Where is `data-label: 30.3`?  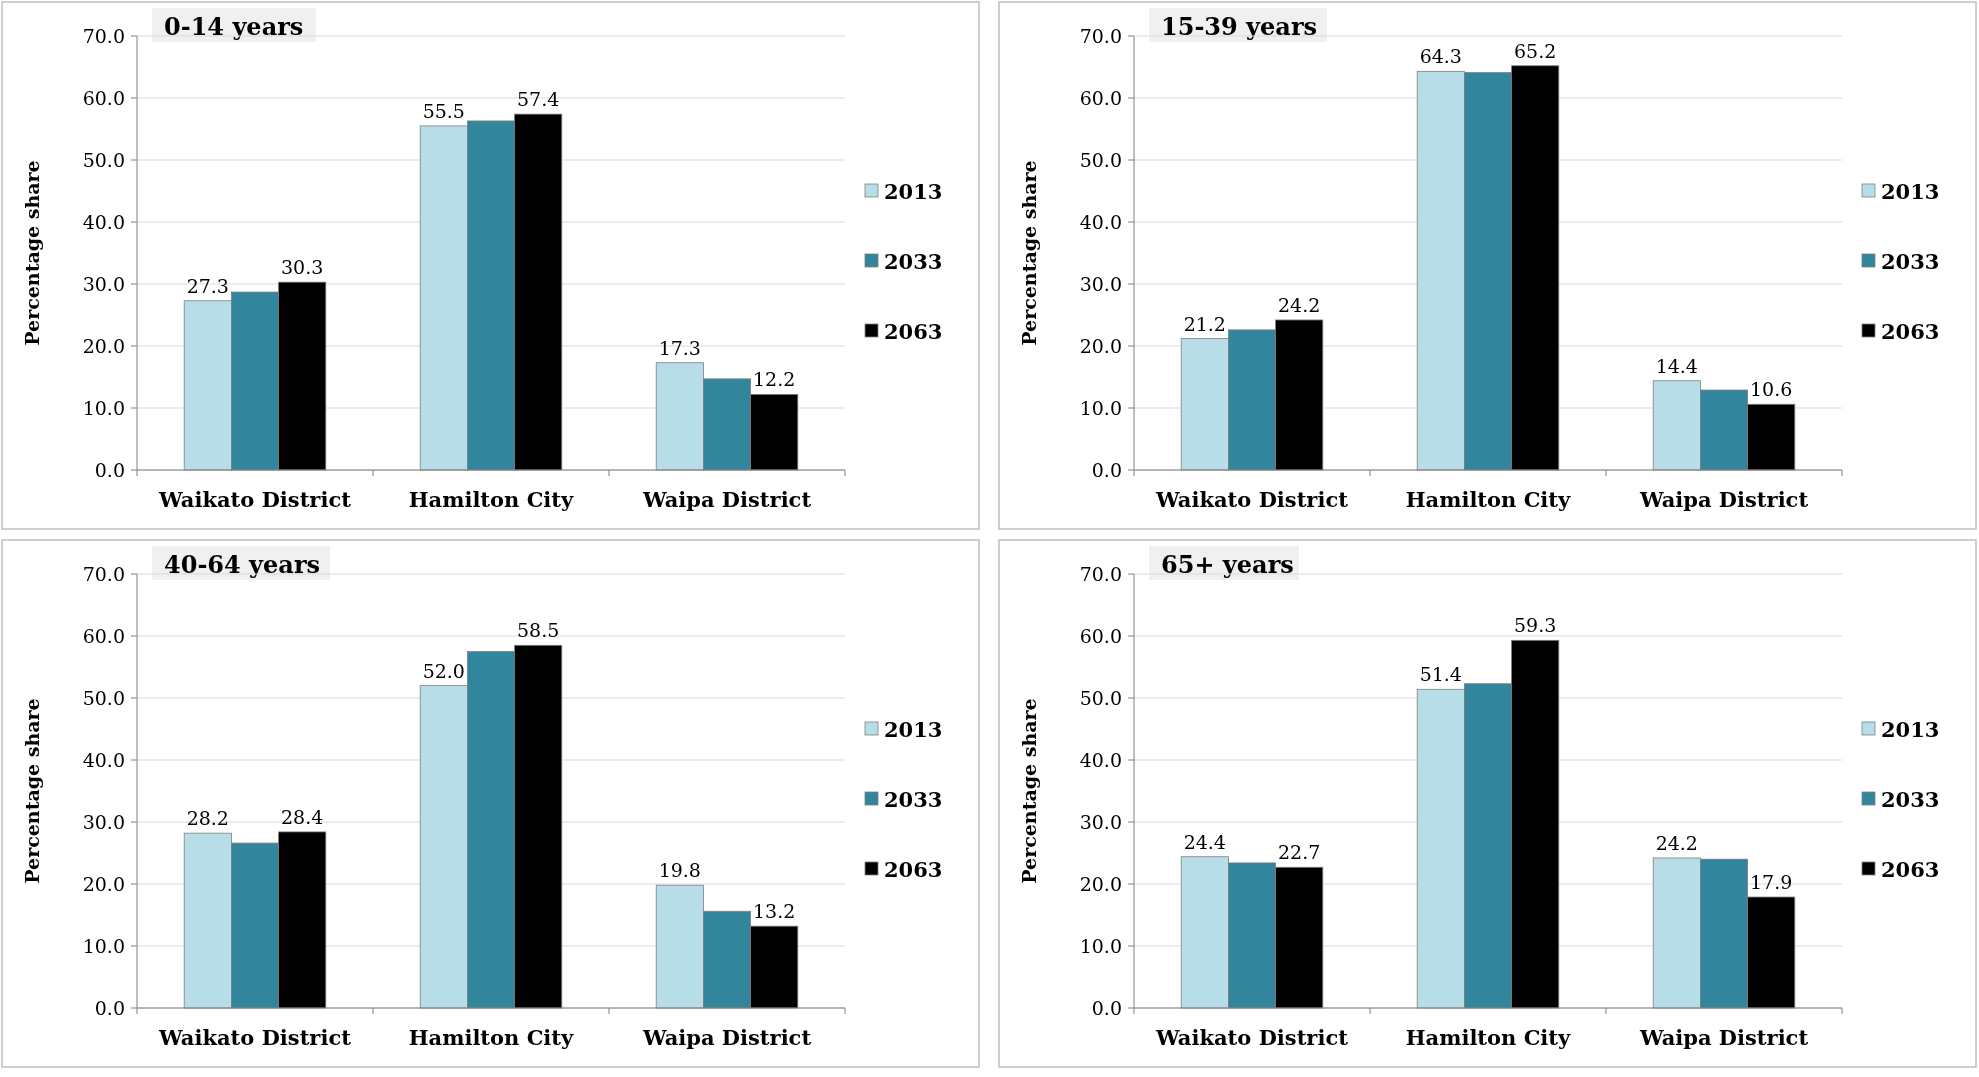
data-label: 30.3 is located at coordinates (302, 267).